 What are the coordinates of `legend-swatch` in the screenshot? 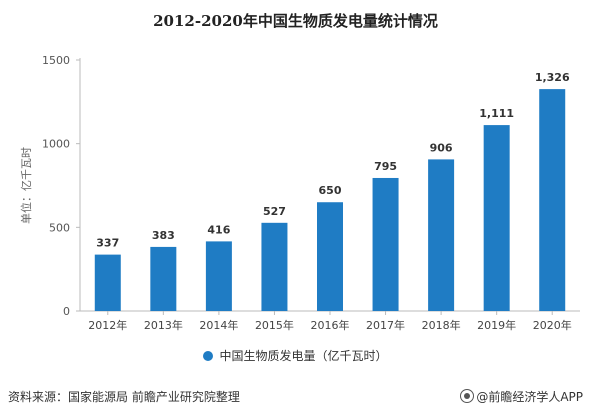 It's located at (208, 356).